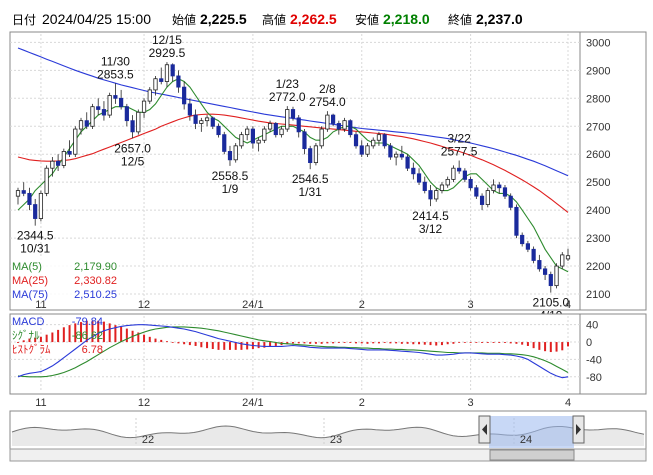  What do you see at coordinates (460, 19) in the screenshot?
I see `close-label: 終値` at bounding box center [460, 19].